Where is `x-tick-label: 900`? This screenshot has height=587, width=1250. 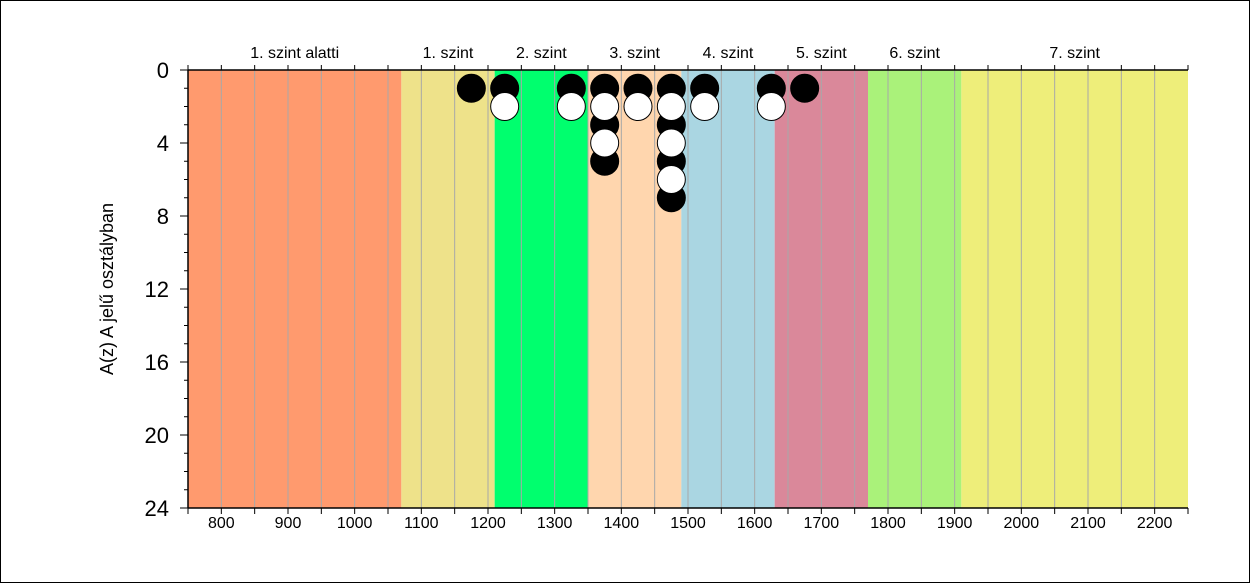
x-tick-label: 900 is located at coordinates (288, 523).